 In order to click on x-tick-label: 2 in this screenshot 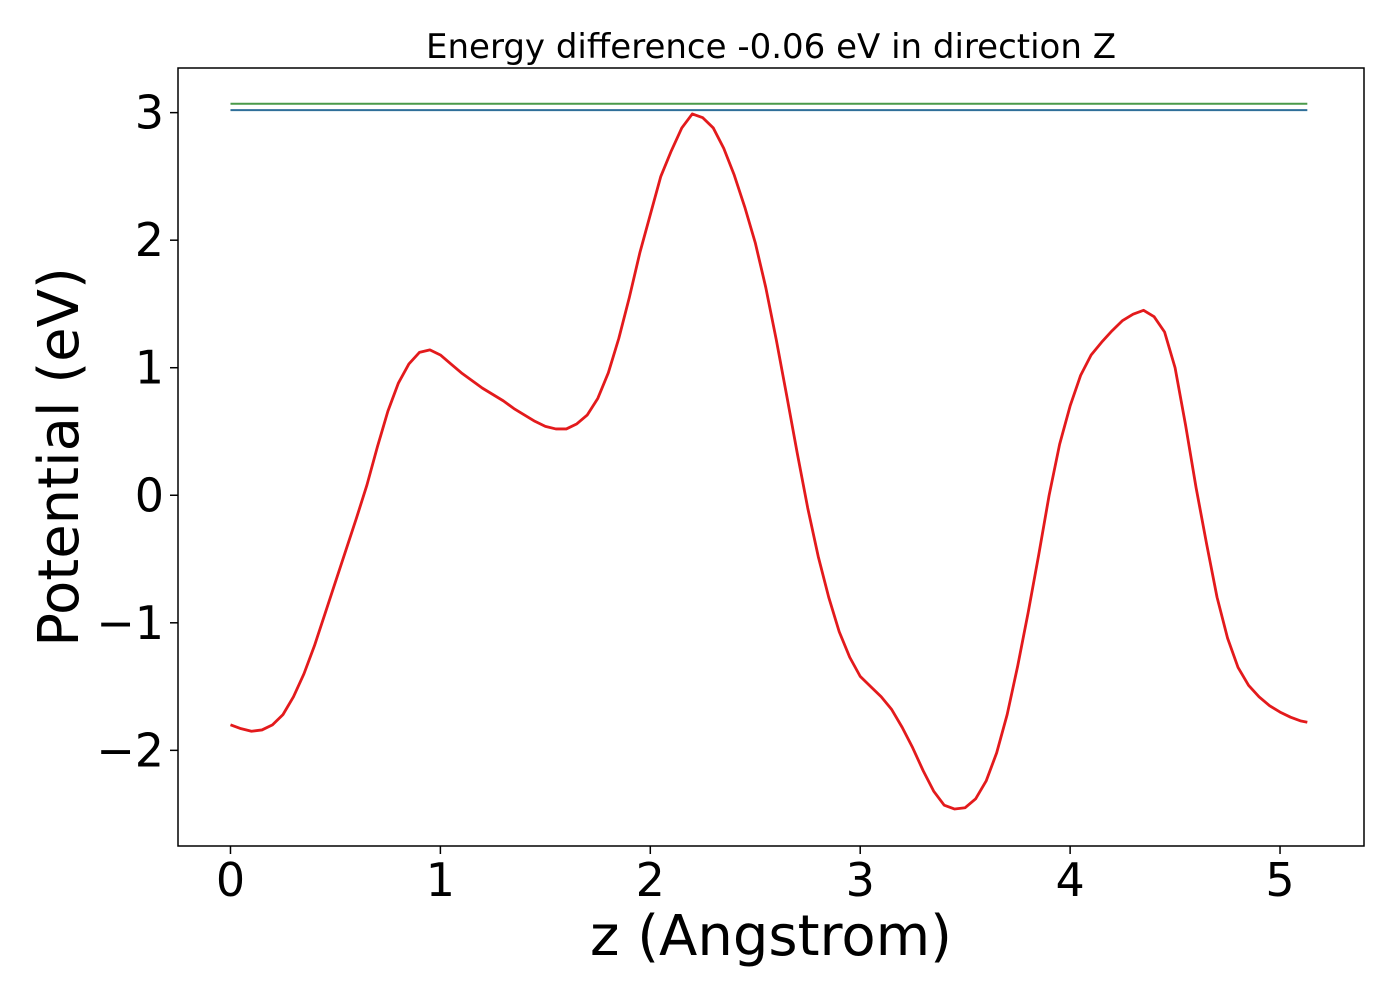, I will do `click(650, 880)`.